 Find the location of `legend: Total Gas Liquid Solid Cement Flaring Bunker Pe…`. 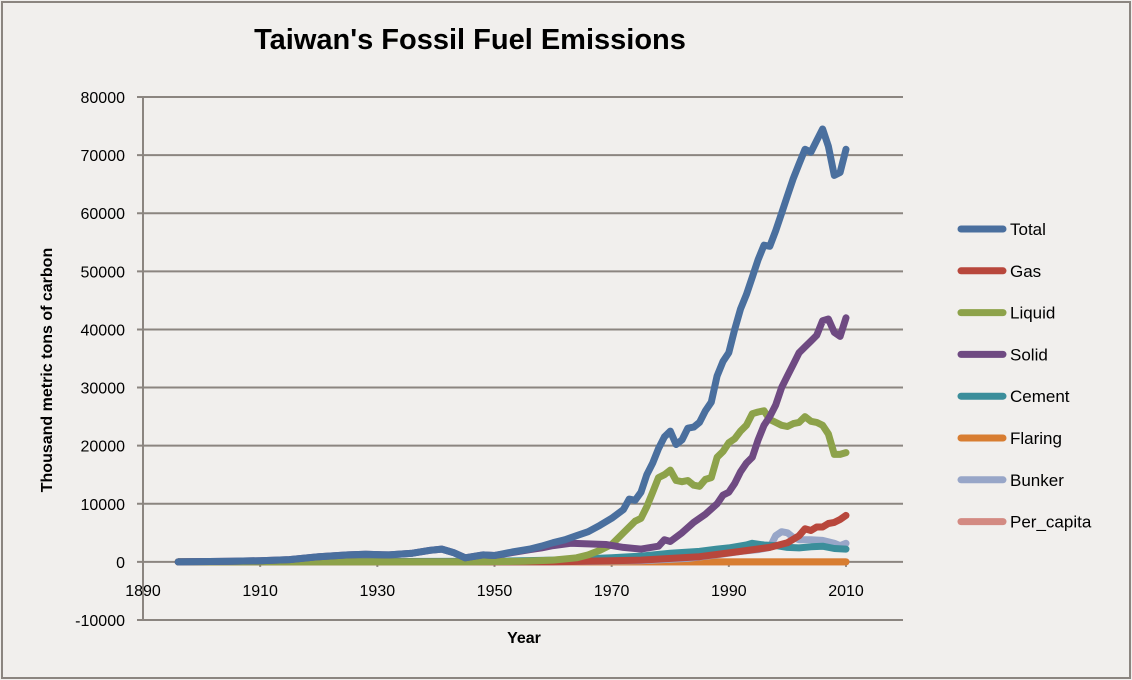

legend: Total Gas Liquid Solid Cement Flaring Bunker Pe… is located at coordinates (1024, 376).